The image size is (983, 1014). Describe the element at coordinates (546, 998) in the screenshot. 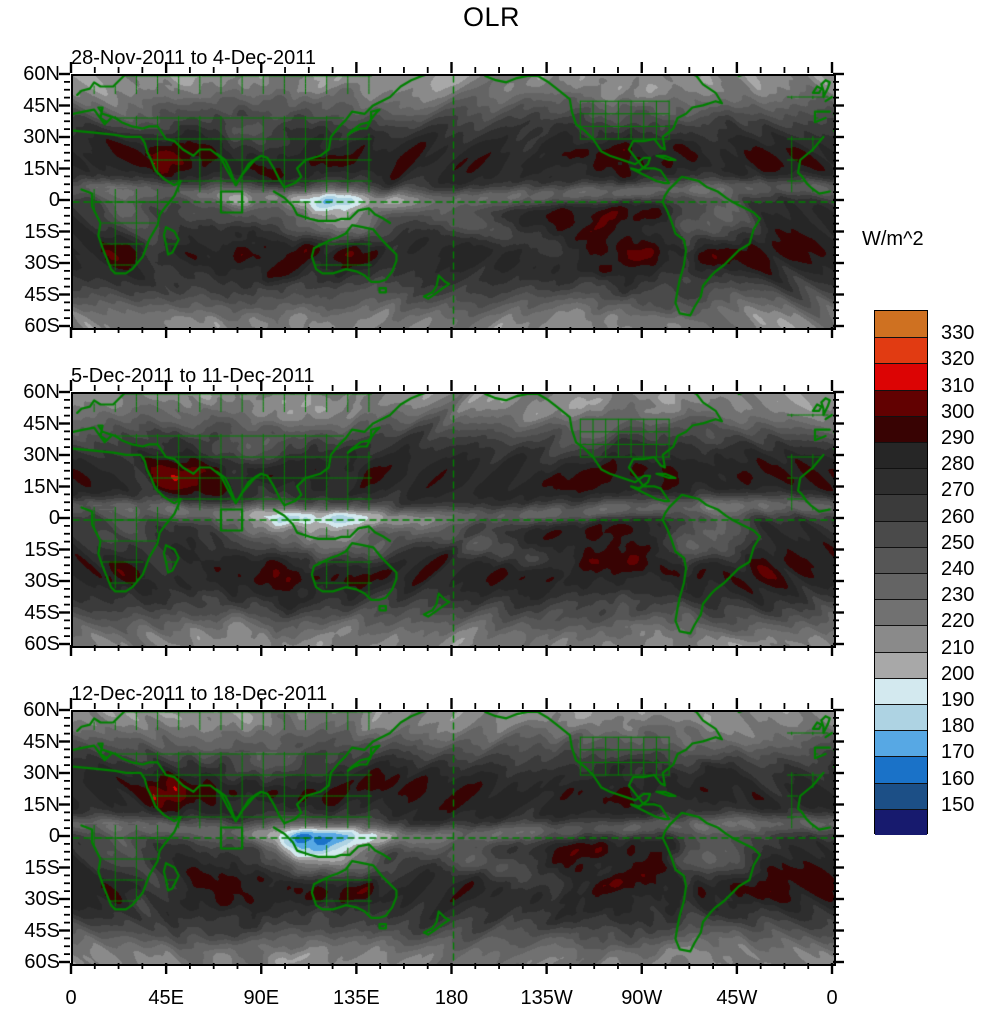

I see `x-axis-label: 135W` at that location.